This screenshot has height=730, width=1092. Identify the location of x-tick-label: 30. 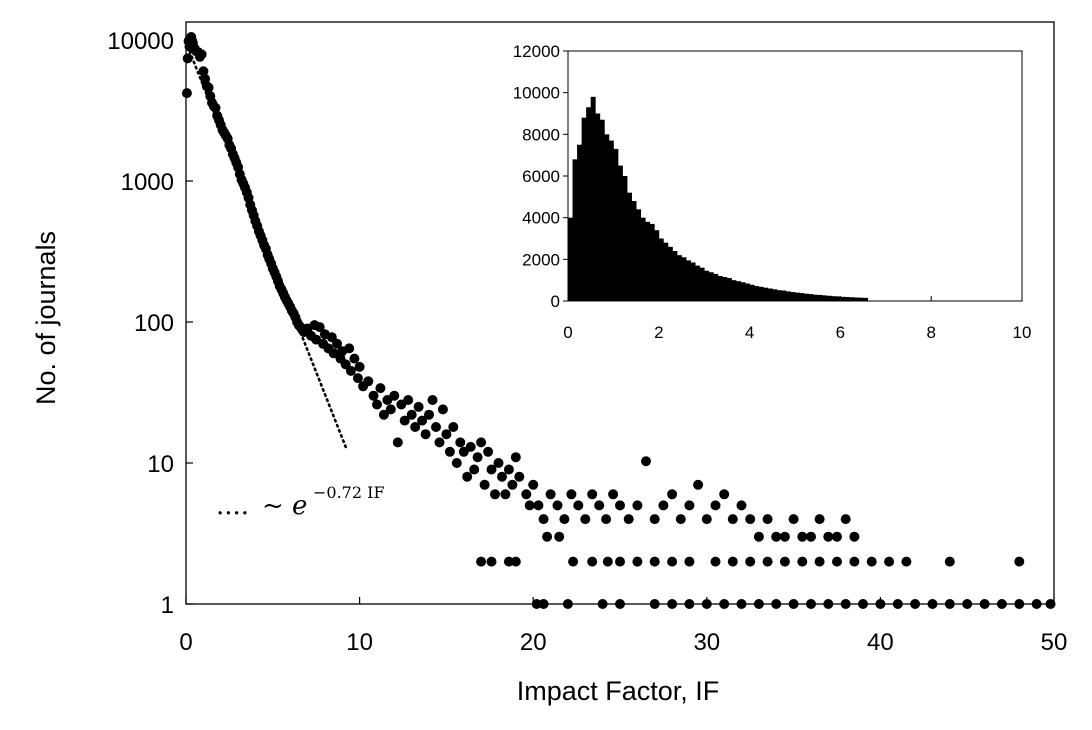
(706, 642).